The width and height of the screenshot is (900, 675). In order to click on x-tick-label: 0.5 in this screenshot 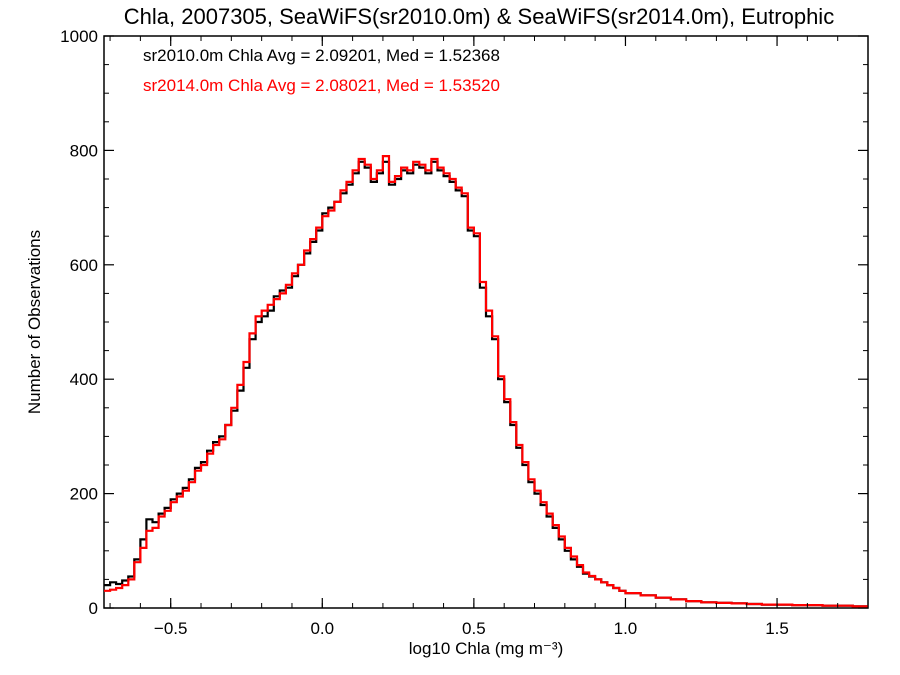, I will do `click(474, 628)`.